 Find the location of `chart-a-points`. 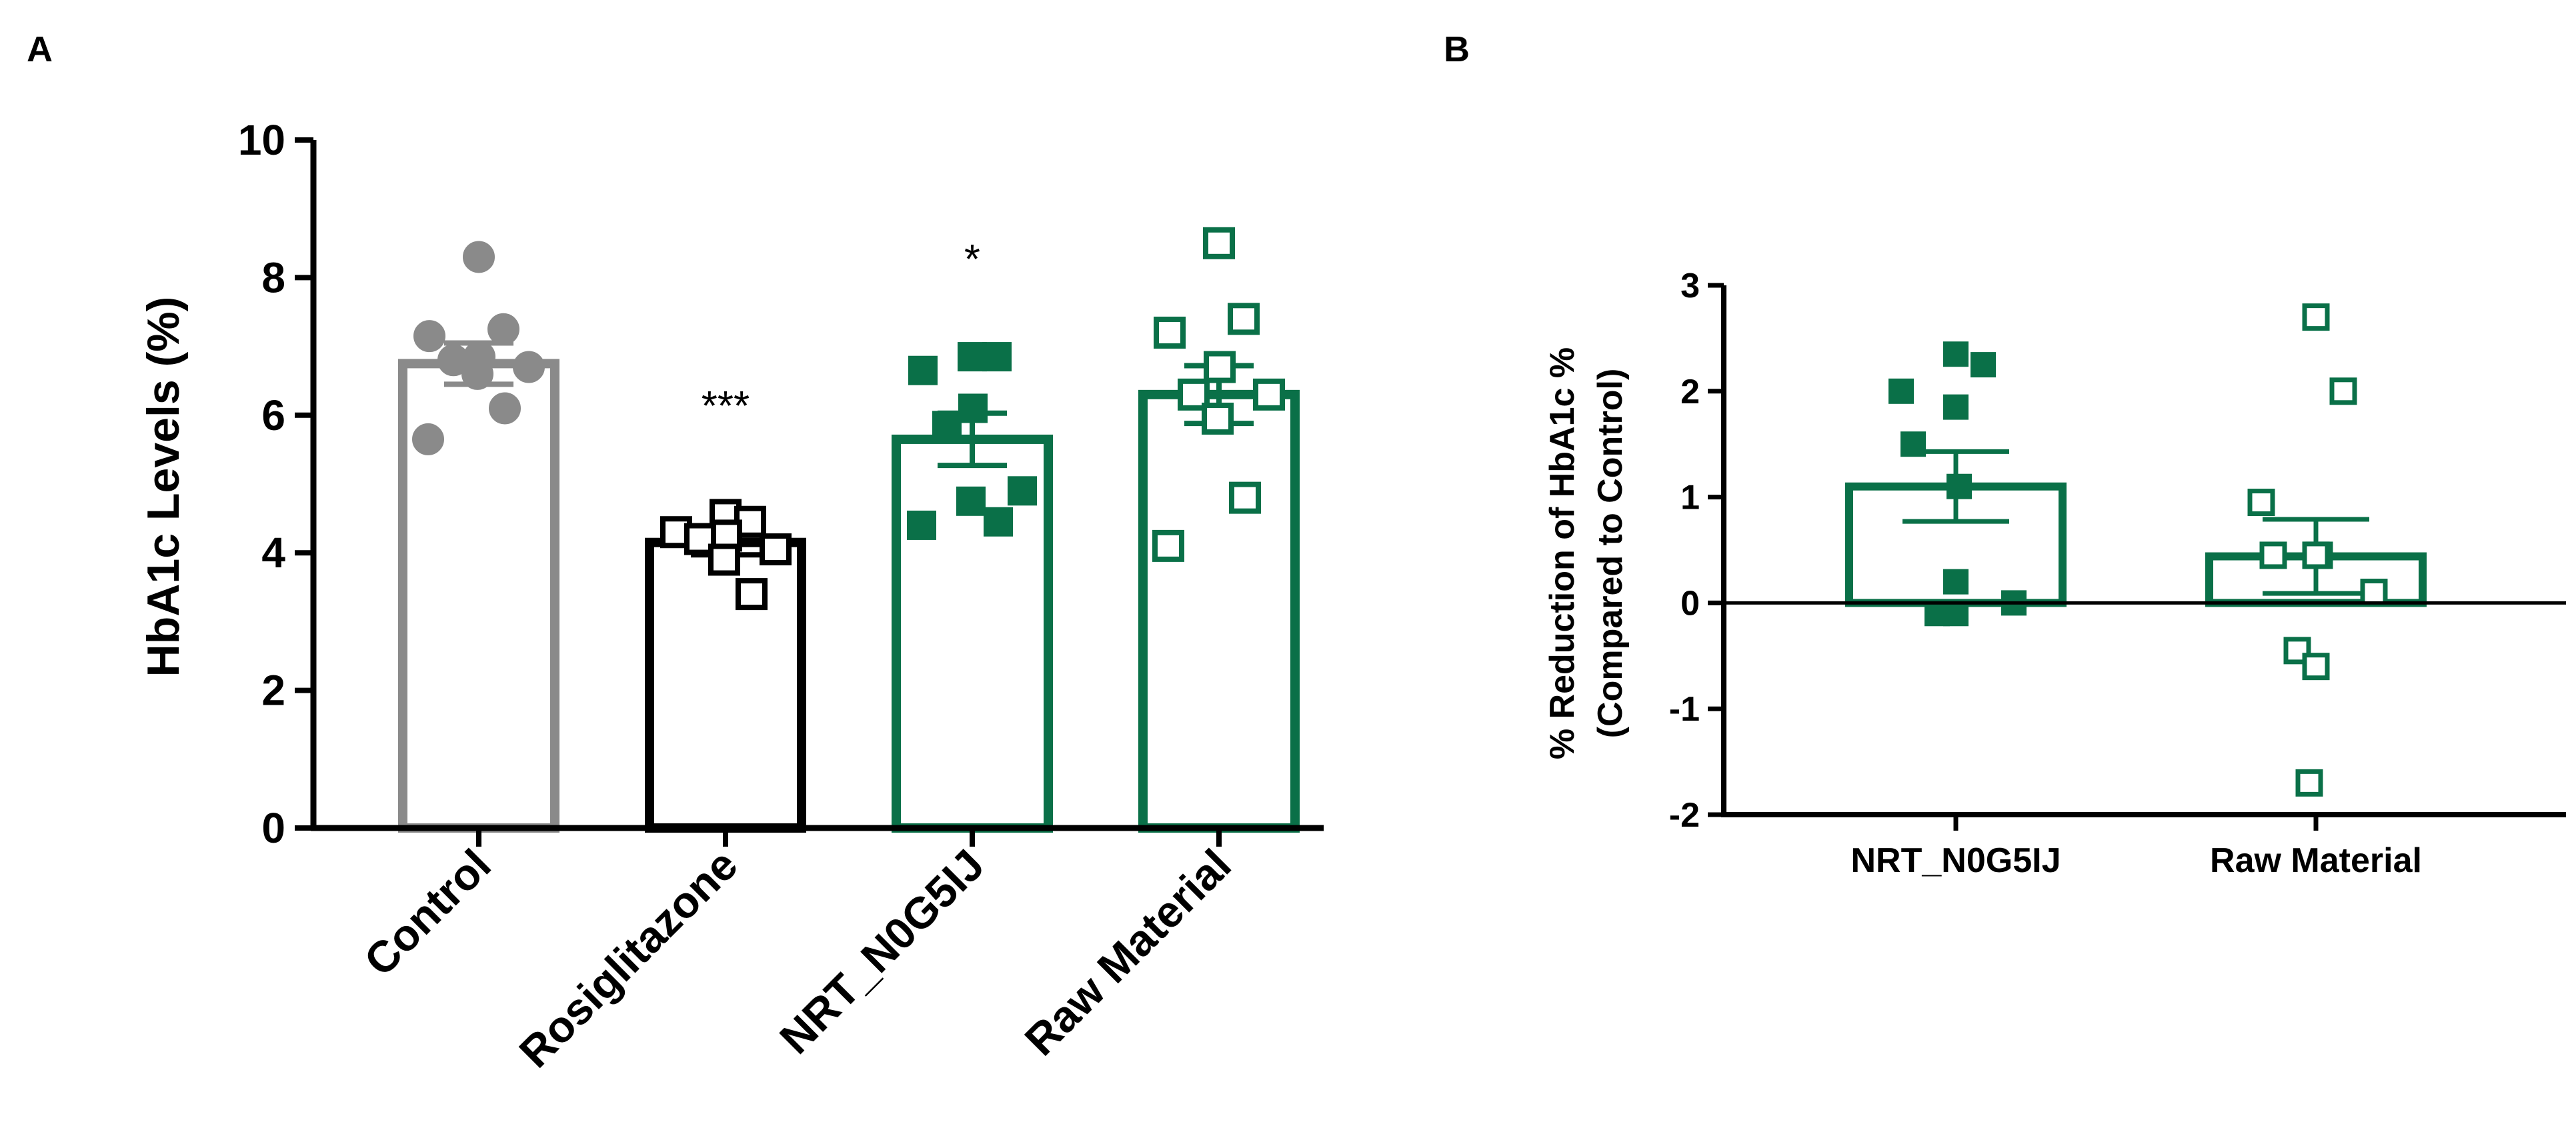

chart-a-points is located at coordinates (848, 419).